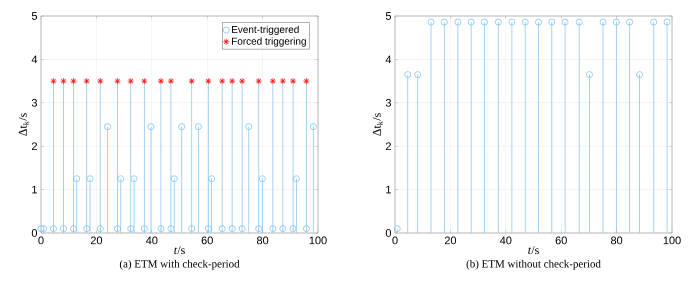 The width and height of the screenshot is (695, 289). Describe the element at coordinates (389, 102) in the screenshot. I see `y-tick-label: 3` at that location.